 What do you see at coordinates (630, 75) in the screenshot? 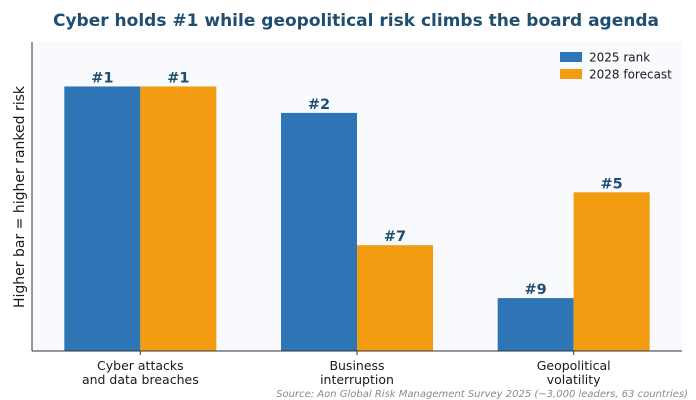
I see `legend-label-2028: 2028 forecast` at bounding box center [630, 75].